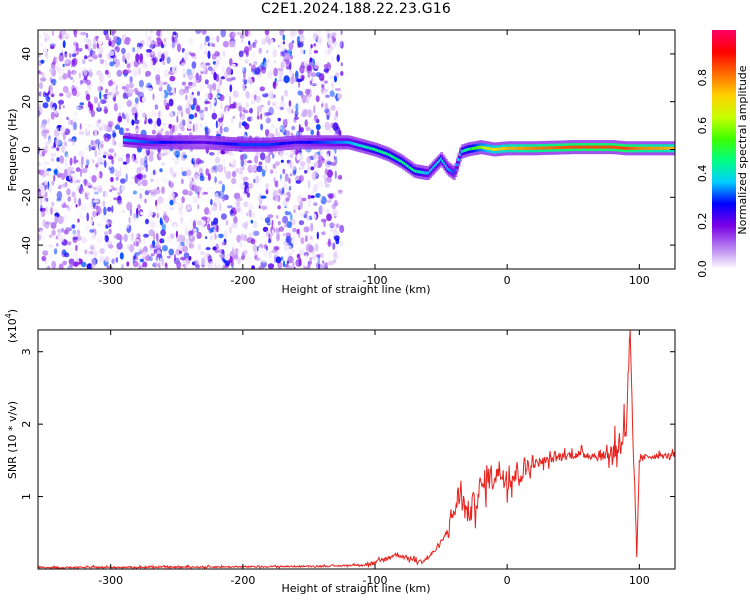  I want to click on y-tick-label: -20, so click(26, 197).